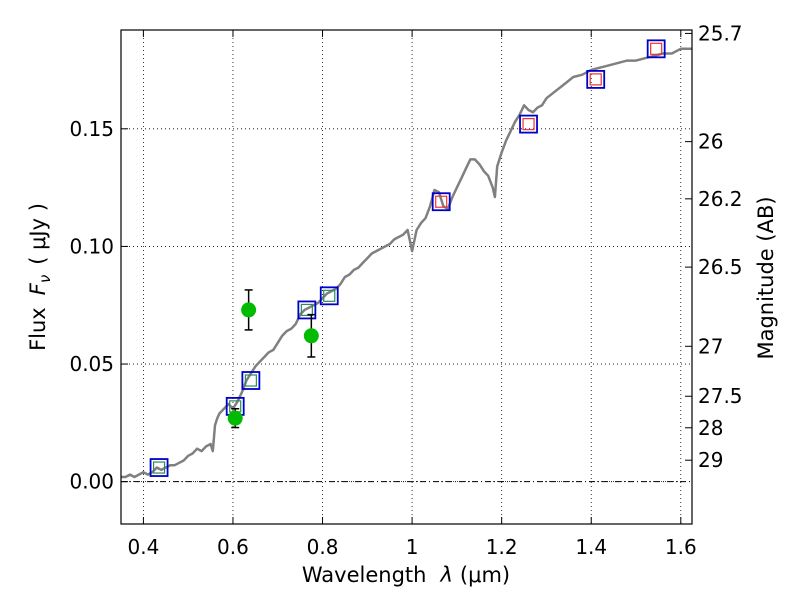  I want to click on y-tick-label: 0.10, so click(91, 246).